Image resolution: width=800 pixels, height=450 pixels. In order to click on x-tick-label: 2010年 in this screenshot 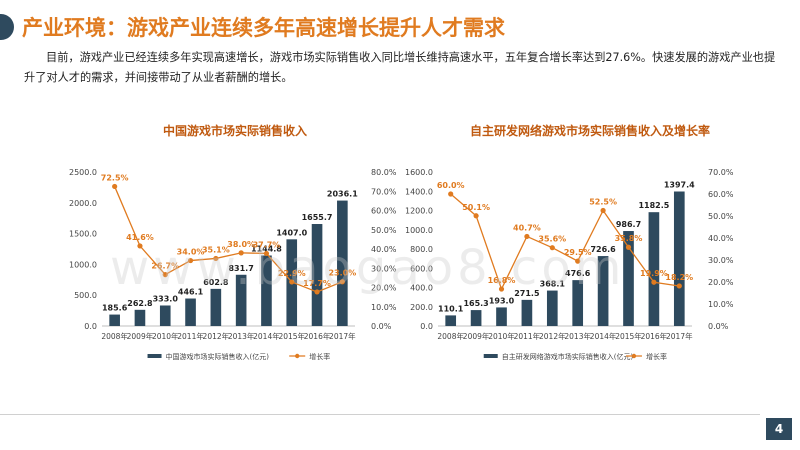, I will do `click(501, 336)`.